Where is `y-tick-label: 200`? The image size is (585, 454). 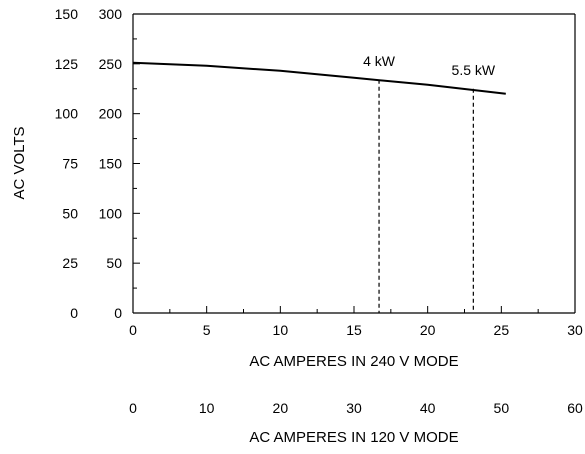 y-tick-label: 200 is located at coordinates (111, 114).